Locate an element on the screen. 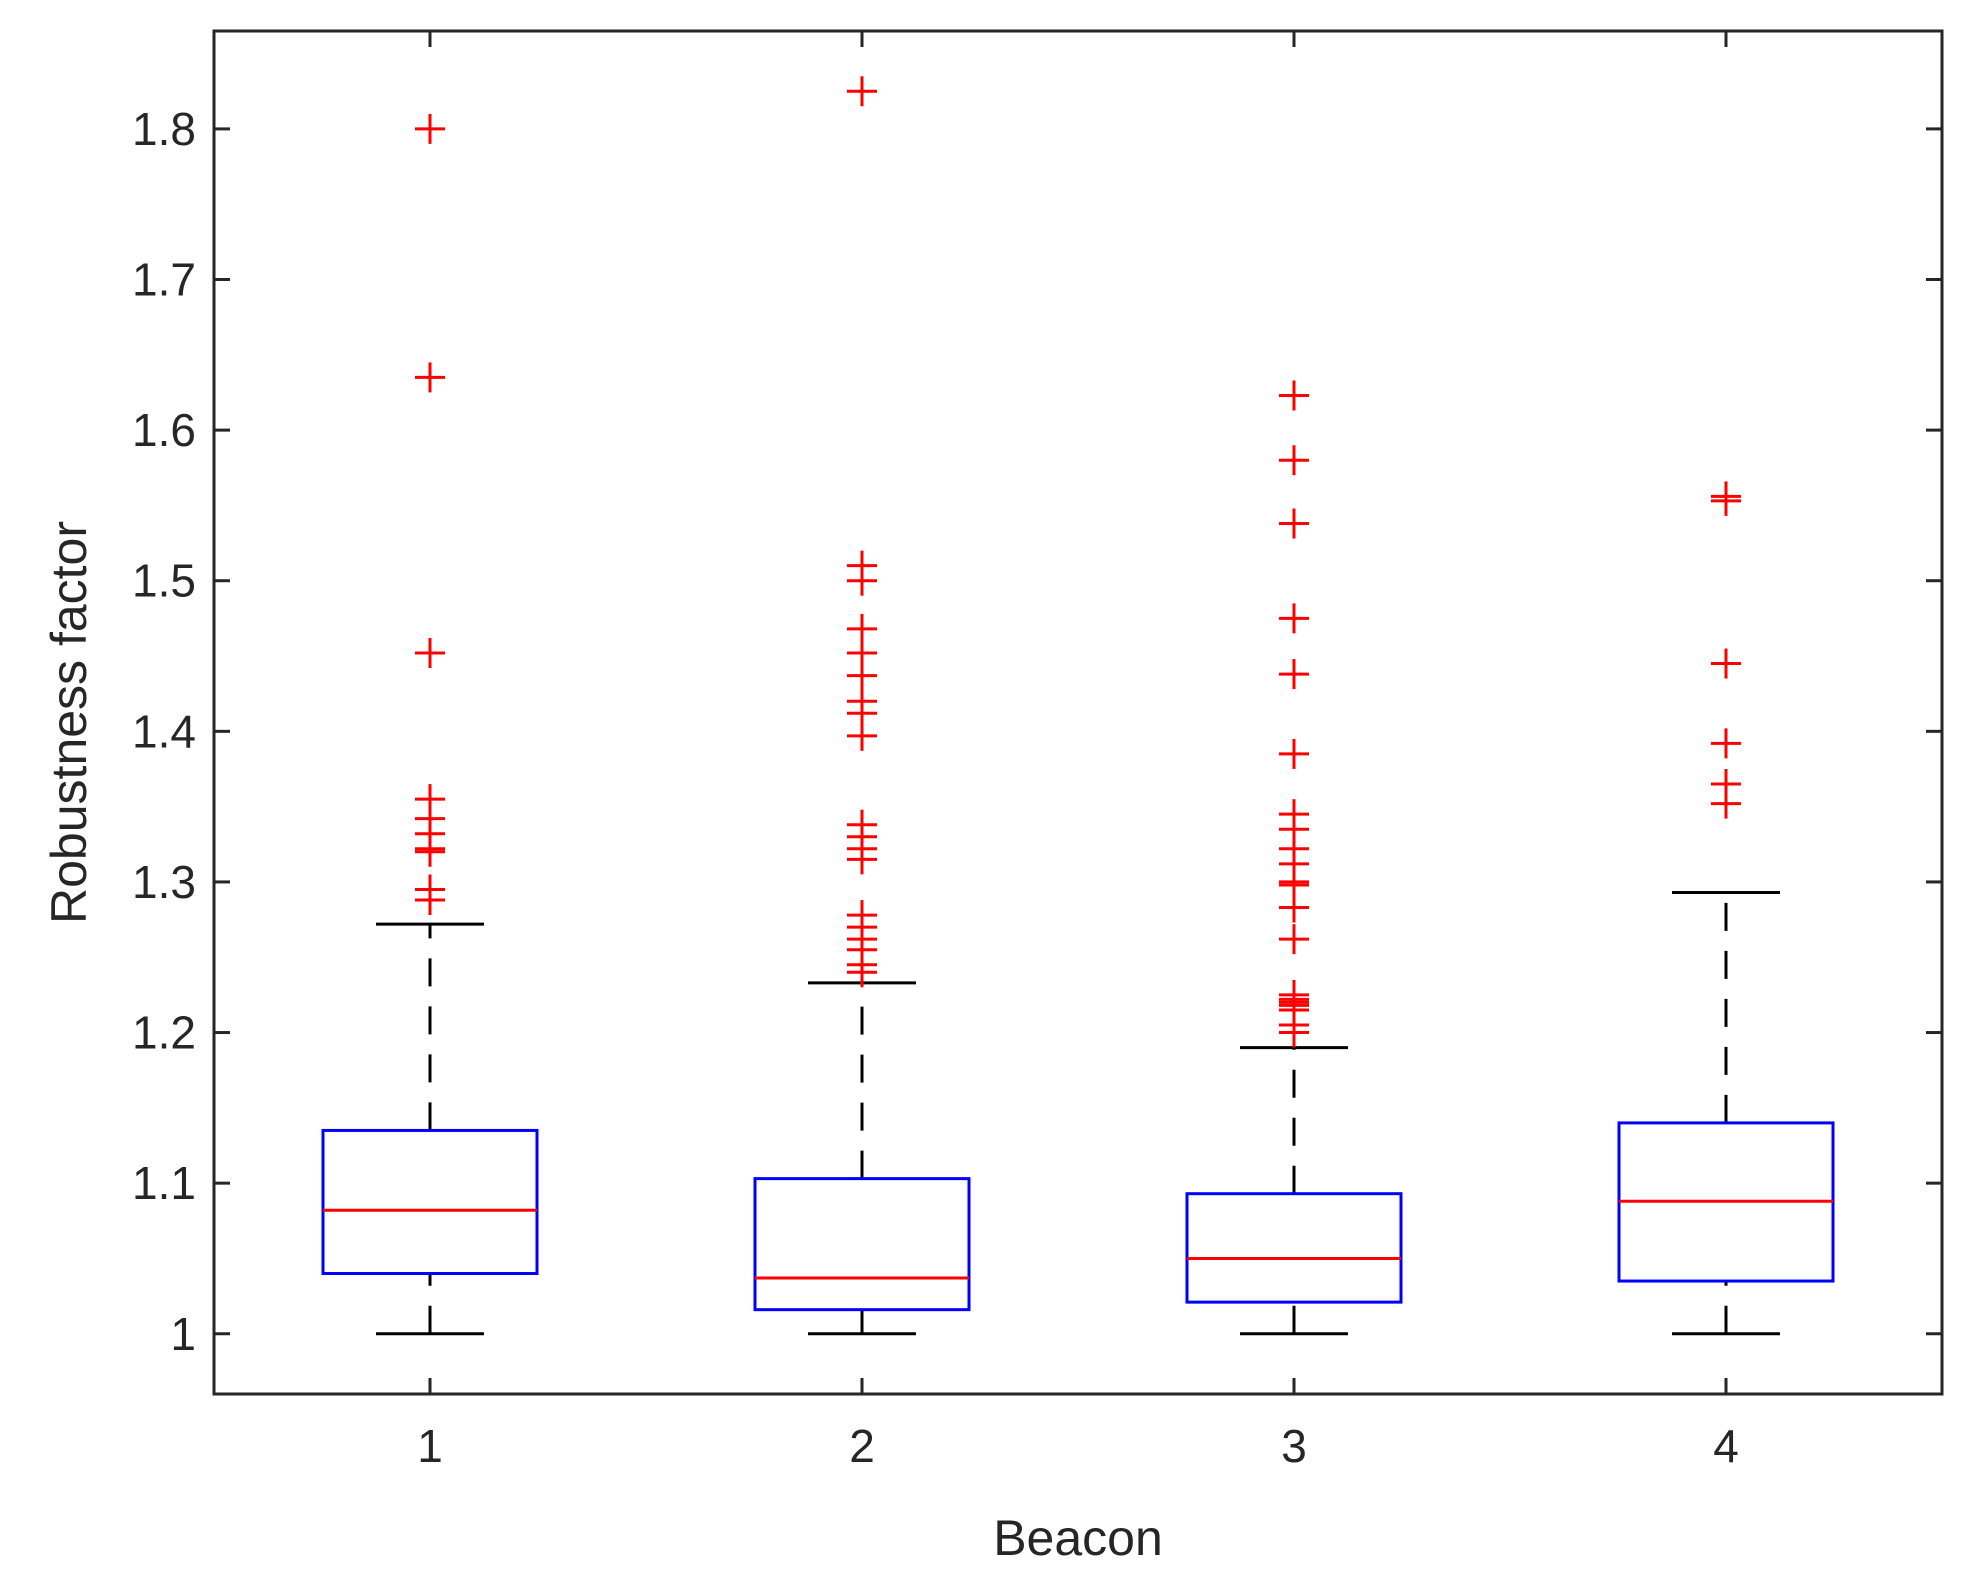 The width and height of the screenshot is (1964, 1590). y-tick-label: 1.8 is located at coordinates (164, 129).